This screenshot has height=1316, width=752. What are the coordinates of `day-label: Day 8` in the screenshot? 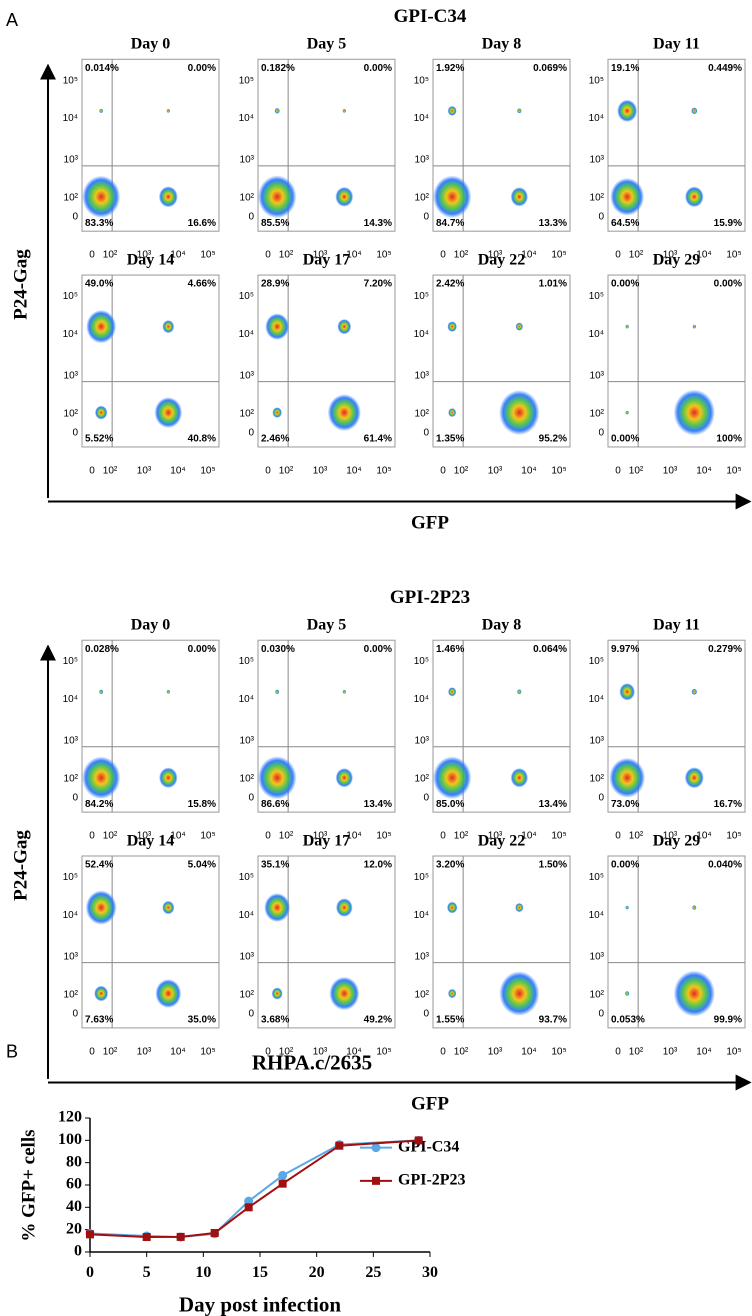 It's located at (502, 625).